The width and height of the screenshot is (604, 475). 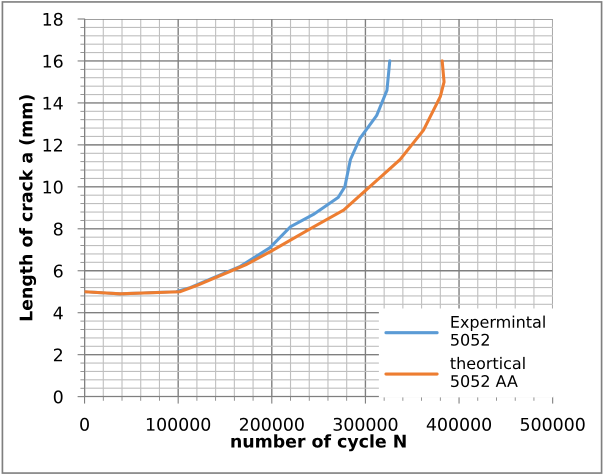 I want to click on x-tick-label: 100000, so click(x=178, y=424).